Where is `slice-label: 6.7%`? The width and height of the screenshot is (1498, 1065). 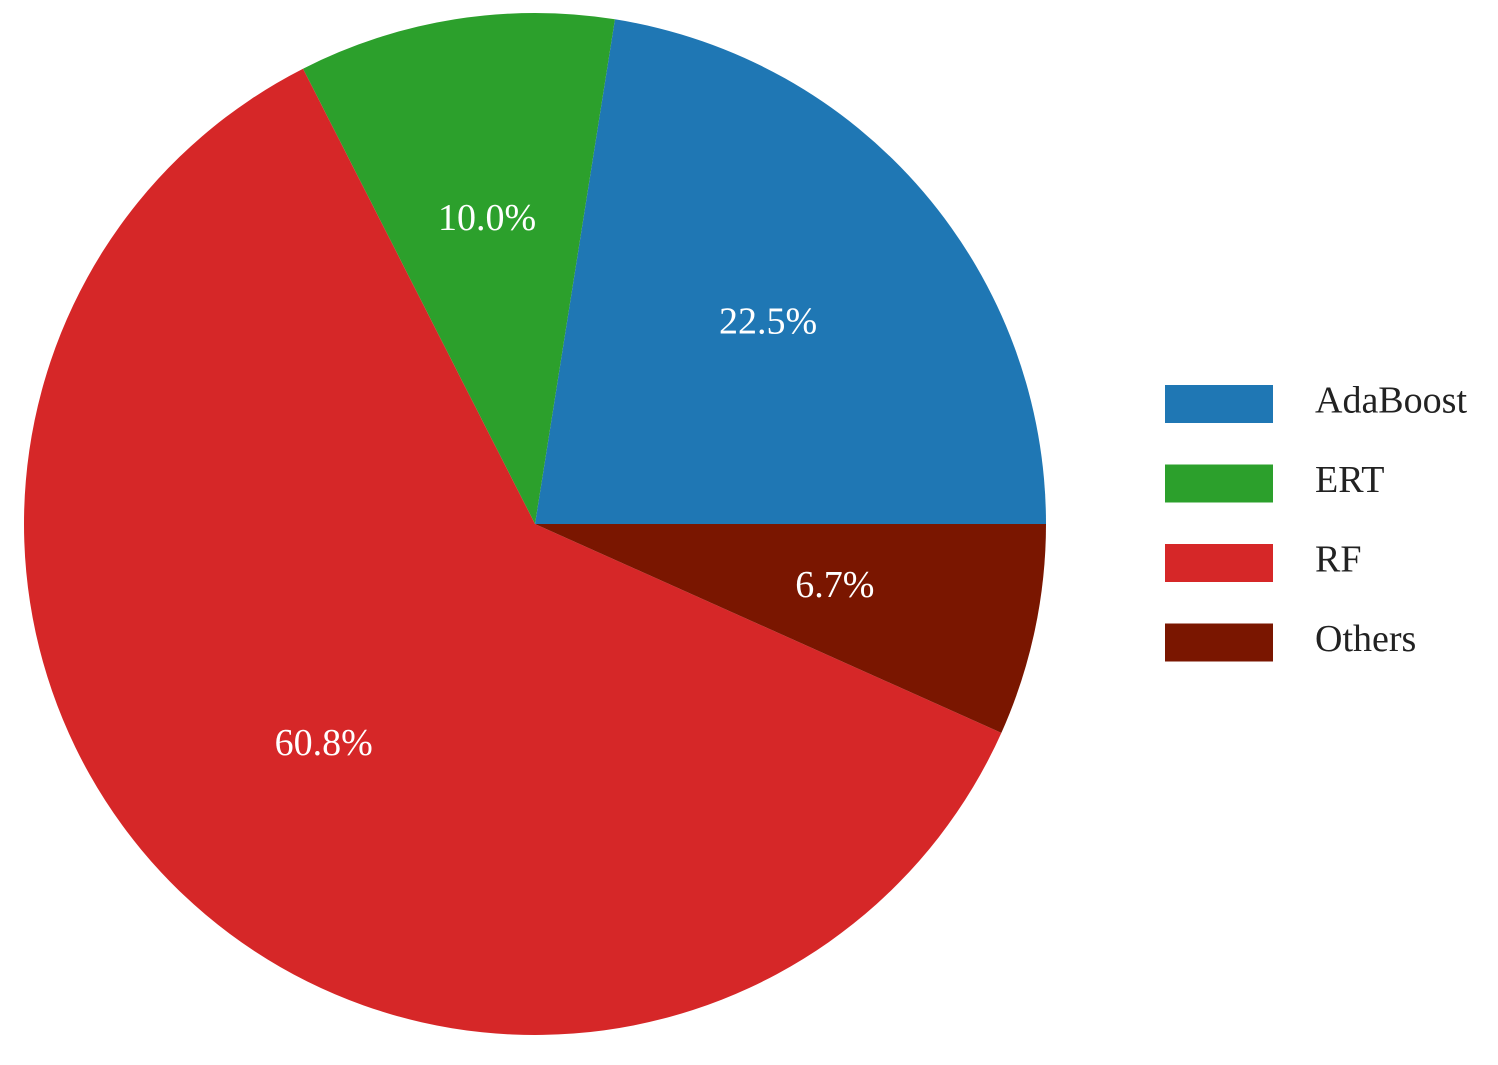 slice-label: 6.7% is located at coordinates (834, 585).